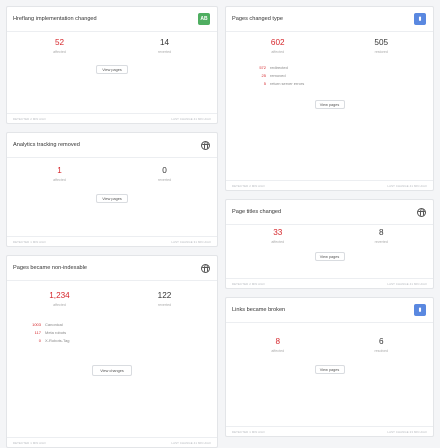 The image size is (440, 448). What do you see at coordinates (381, 52) in the screenshot?
I see `metric-label: restored` at bounding box center [381, 52].